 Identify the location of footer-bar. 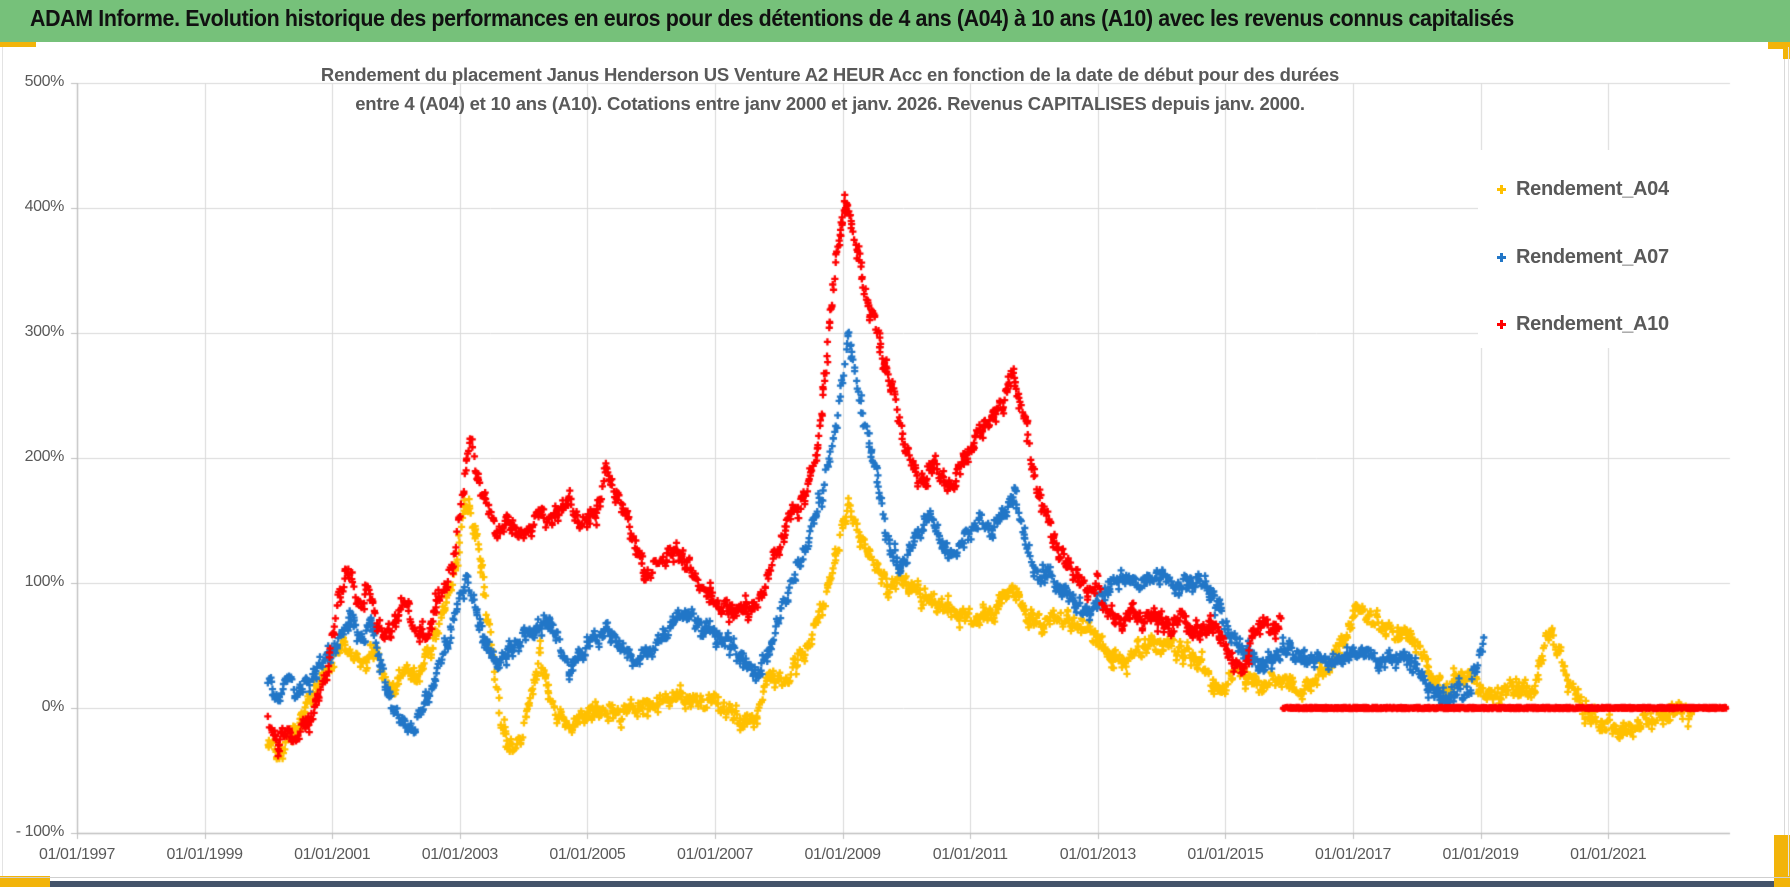
(912, 884).